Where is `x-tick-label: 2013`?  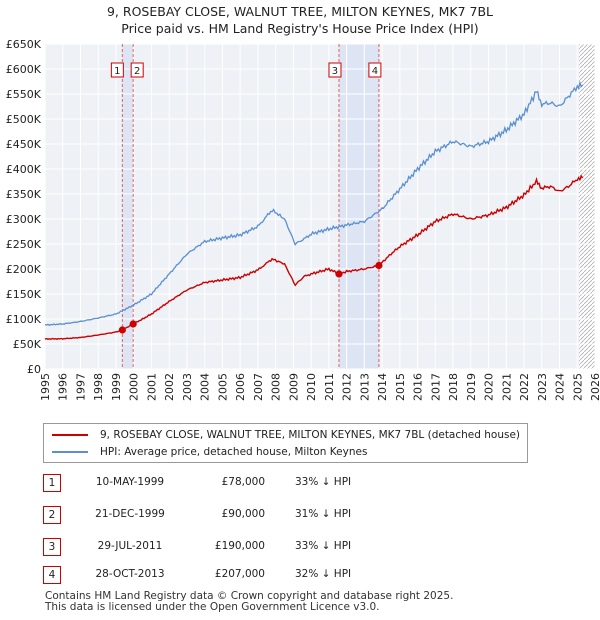 x-tick-label: 2013 is located at coordinates (364, 387).